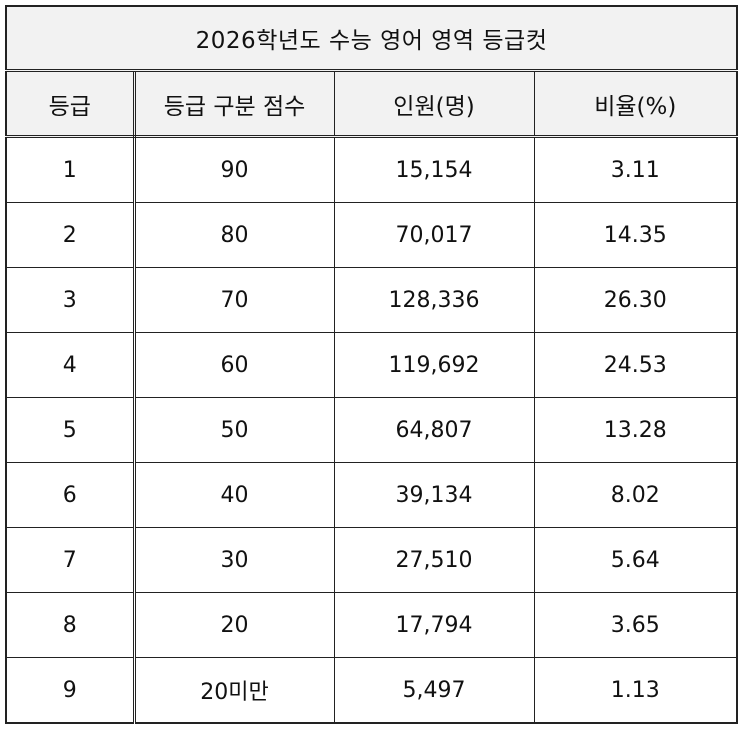 This screenshot has width=743, height=729. I want to click on table-row: 2 80 70,017 14.35, so click(372, 235).